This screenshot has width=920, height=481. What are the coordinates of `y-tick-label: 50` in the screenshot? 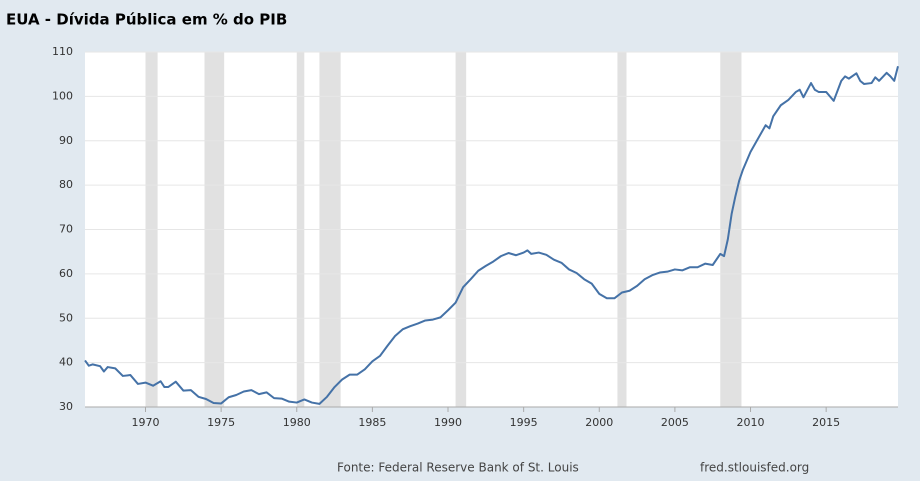 It's located at (66, 317).